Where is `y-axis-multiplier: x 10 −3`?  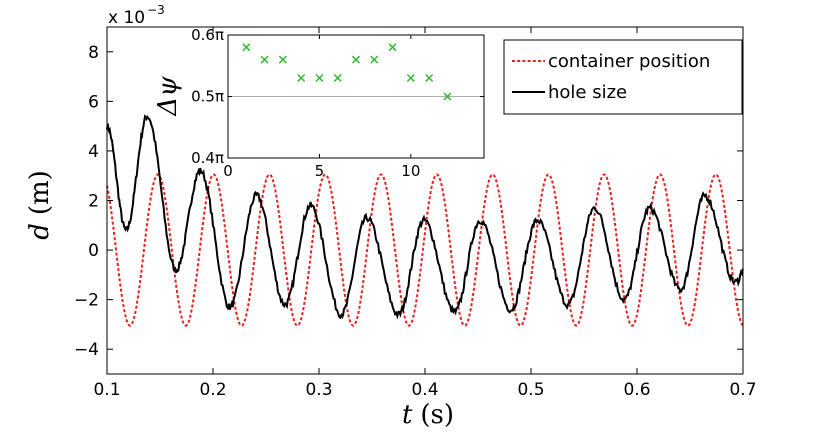
y-axis-multiplier: x 10 −3 is located at coordinates (136, 15).